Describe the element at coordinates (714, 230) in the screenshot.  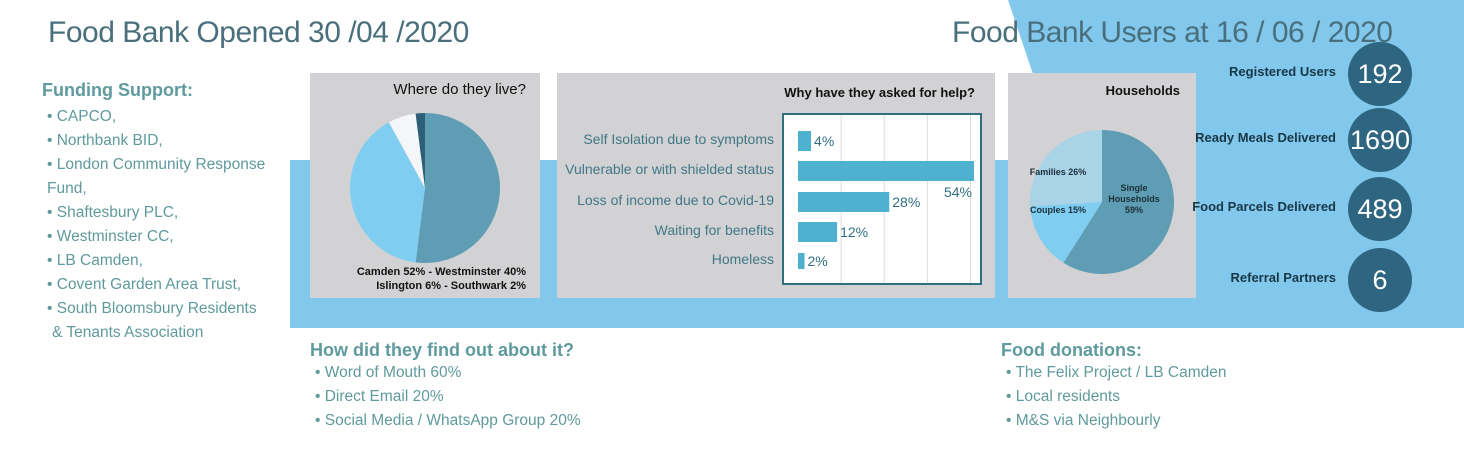
I see `category-label: Waiting for benefits` at that location.